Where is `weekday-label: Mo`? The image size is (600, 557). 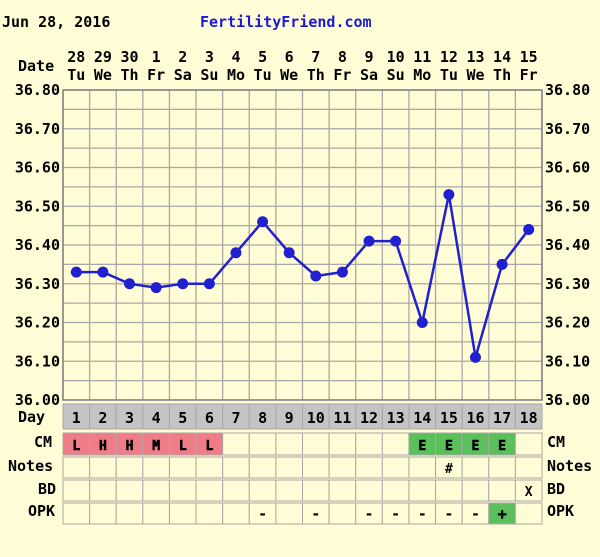
weekday-label: Mo is located at coordinates (236, 75).